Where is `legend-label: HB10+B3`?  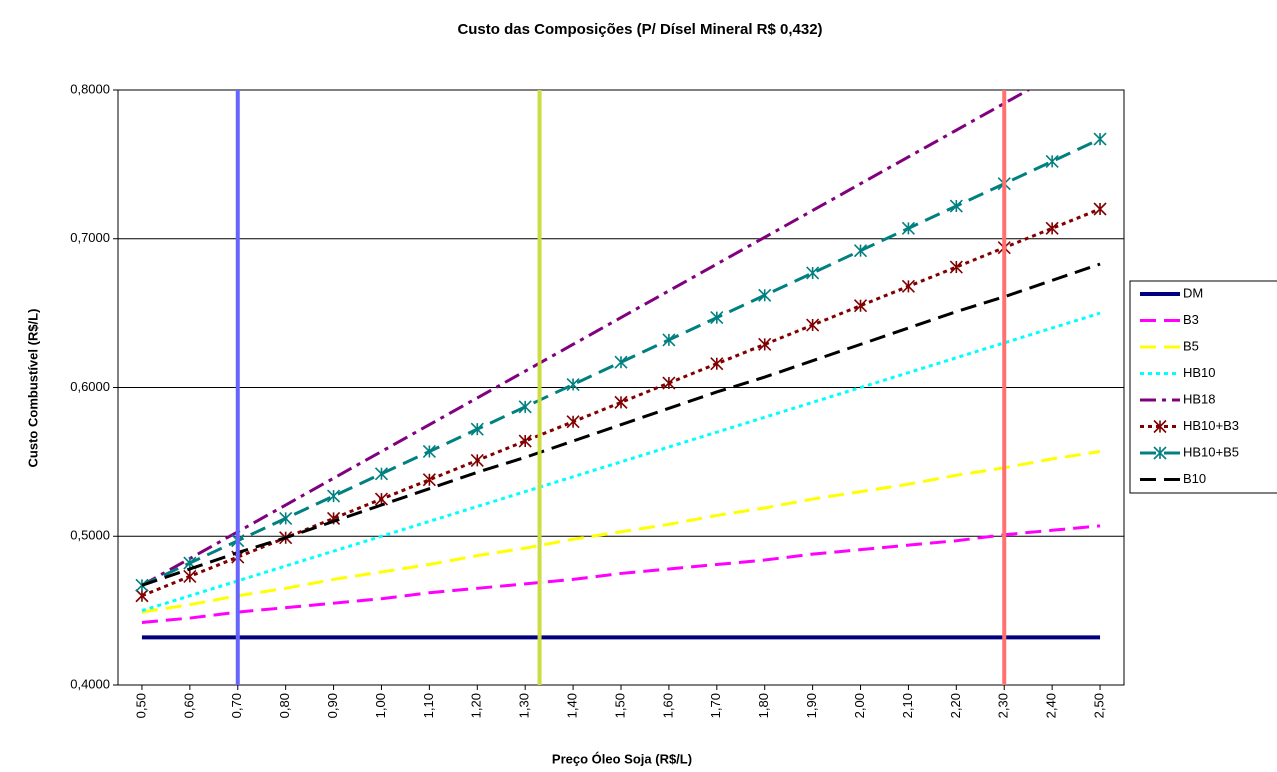 legend-label: HB10+B3 is located at coordinates (1211, 425).